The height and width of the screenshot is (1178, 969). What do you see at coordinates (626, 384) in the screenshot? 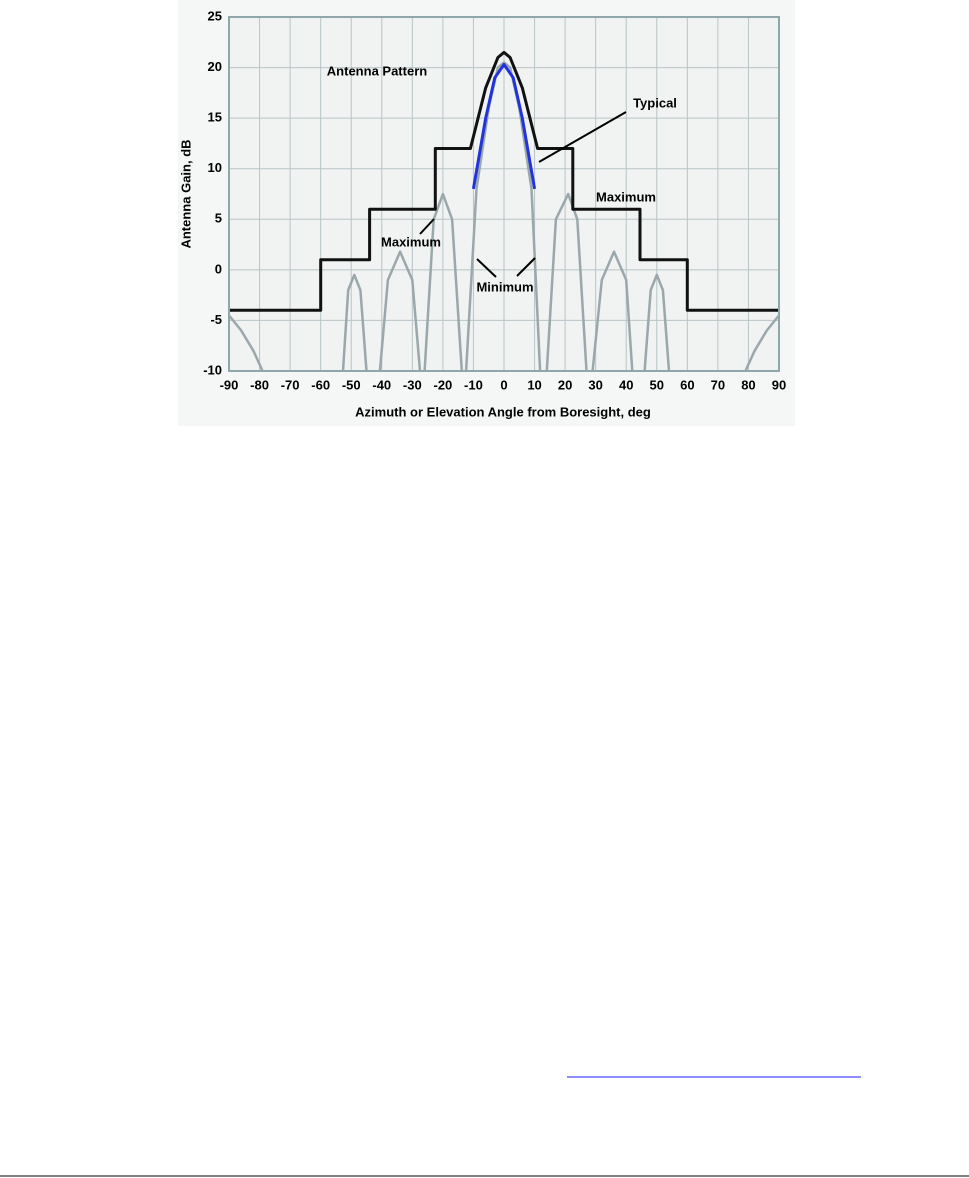
I see `x-tick-label: 40` at bounding box center [626, 384].